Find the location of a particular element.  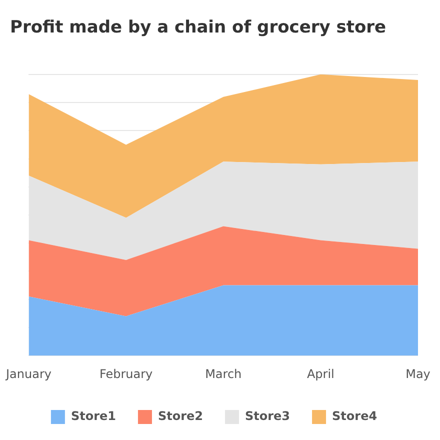

x-tick-label: March is located at coordinates (223, 373).